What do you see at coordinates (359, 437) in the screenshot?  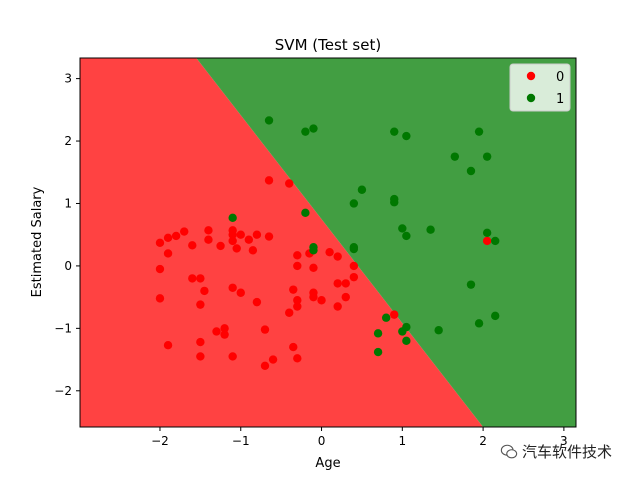 I see `x-axis-ticks: −2 −1 0 1 2 3` at bounding box center [359, 437].